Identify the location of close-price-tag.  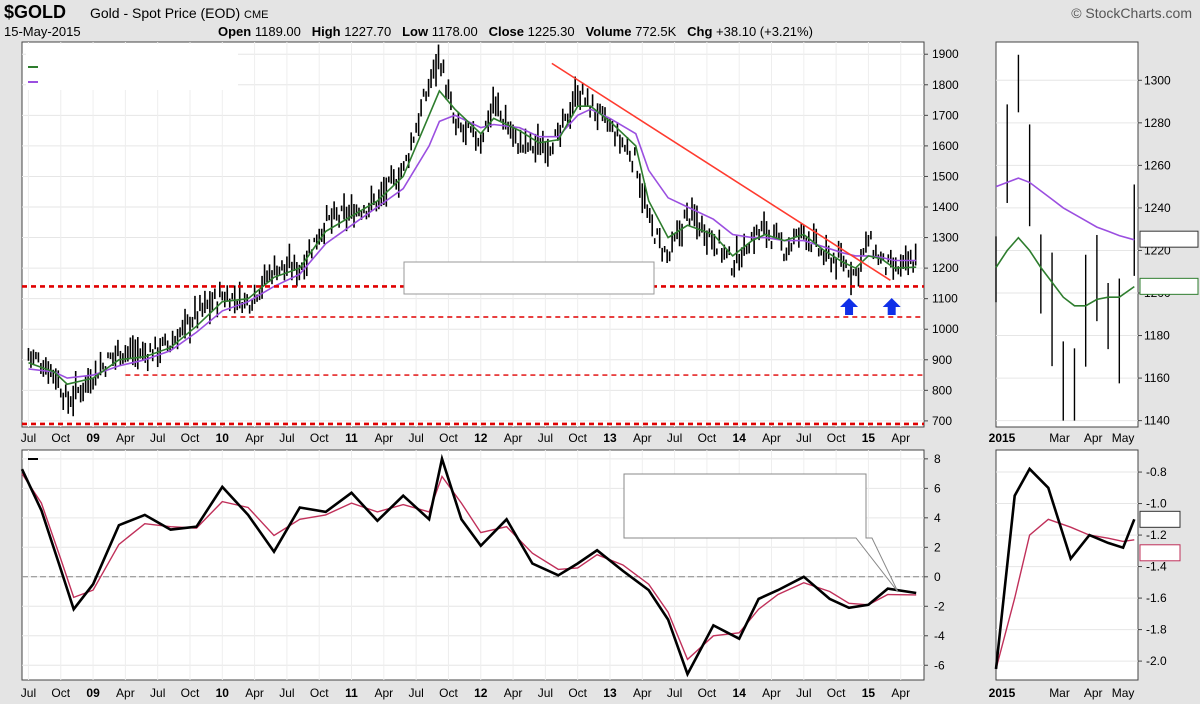
(1169, 239).